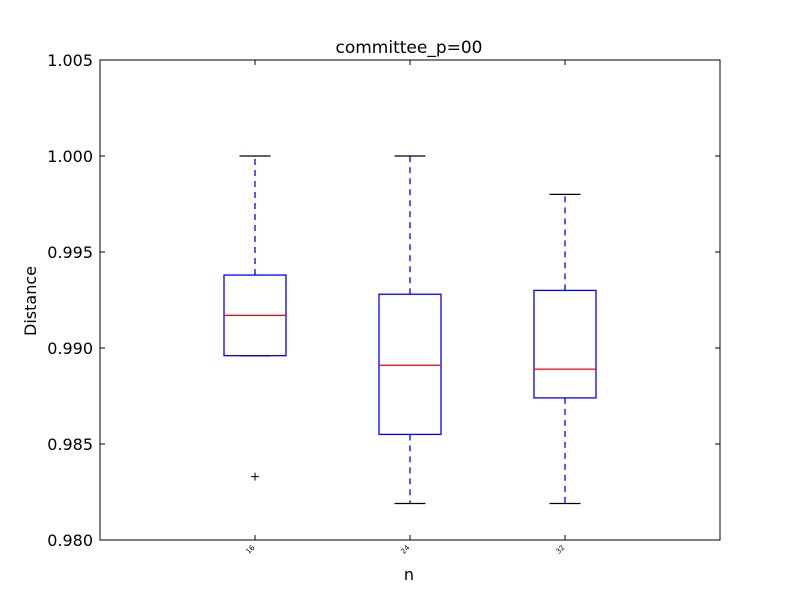  What do you see at coordinates (30, 301) in the screenshot?
I see `y-axis-label: Distance` at bounding box center [30, 301].